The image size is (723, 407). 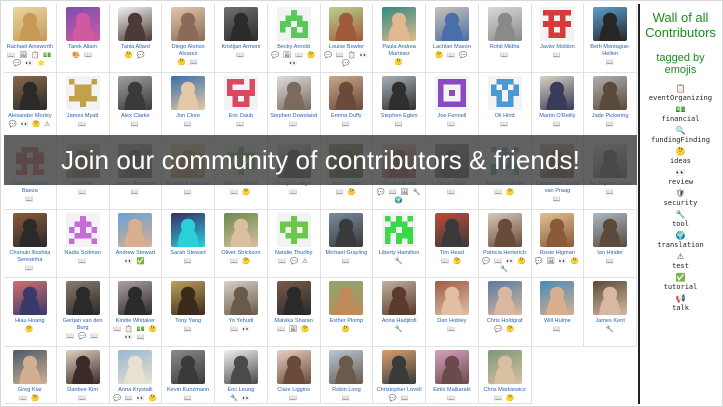 I want to click on contributor-card: Danbee Kim 📖, so click(x=83, y=375).